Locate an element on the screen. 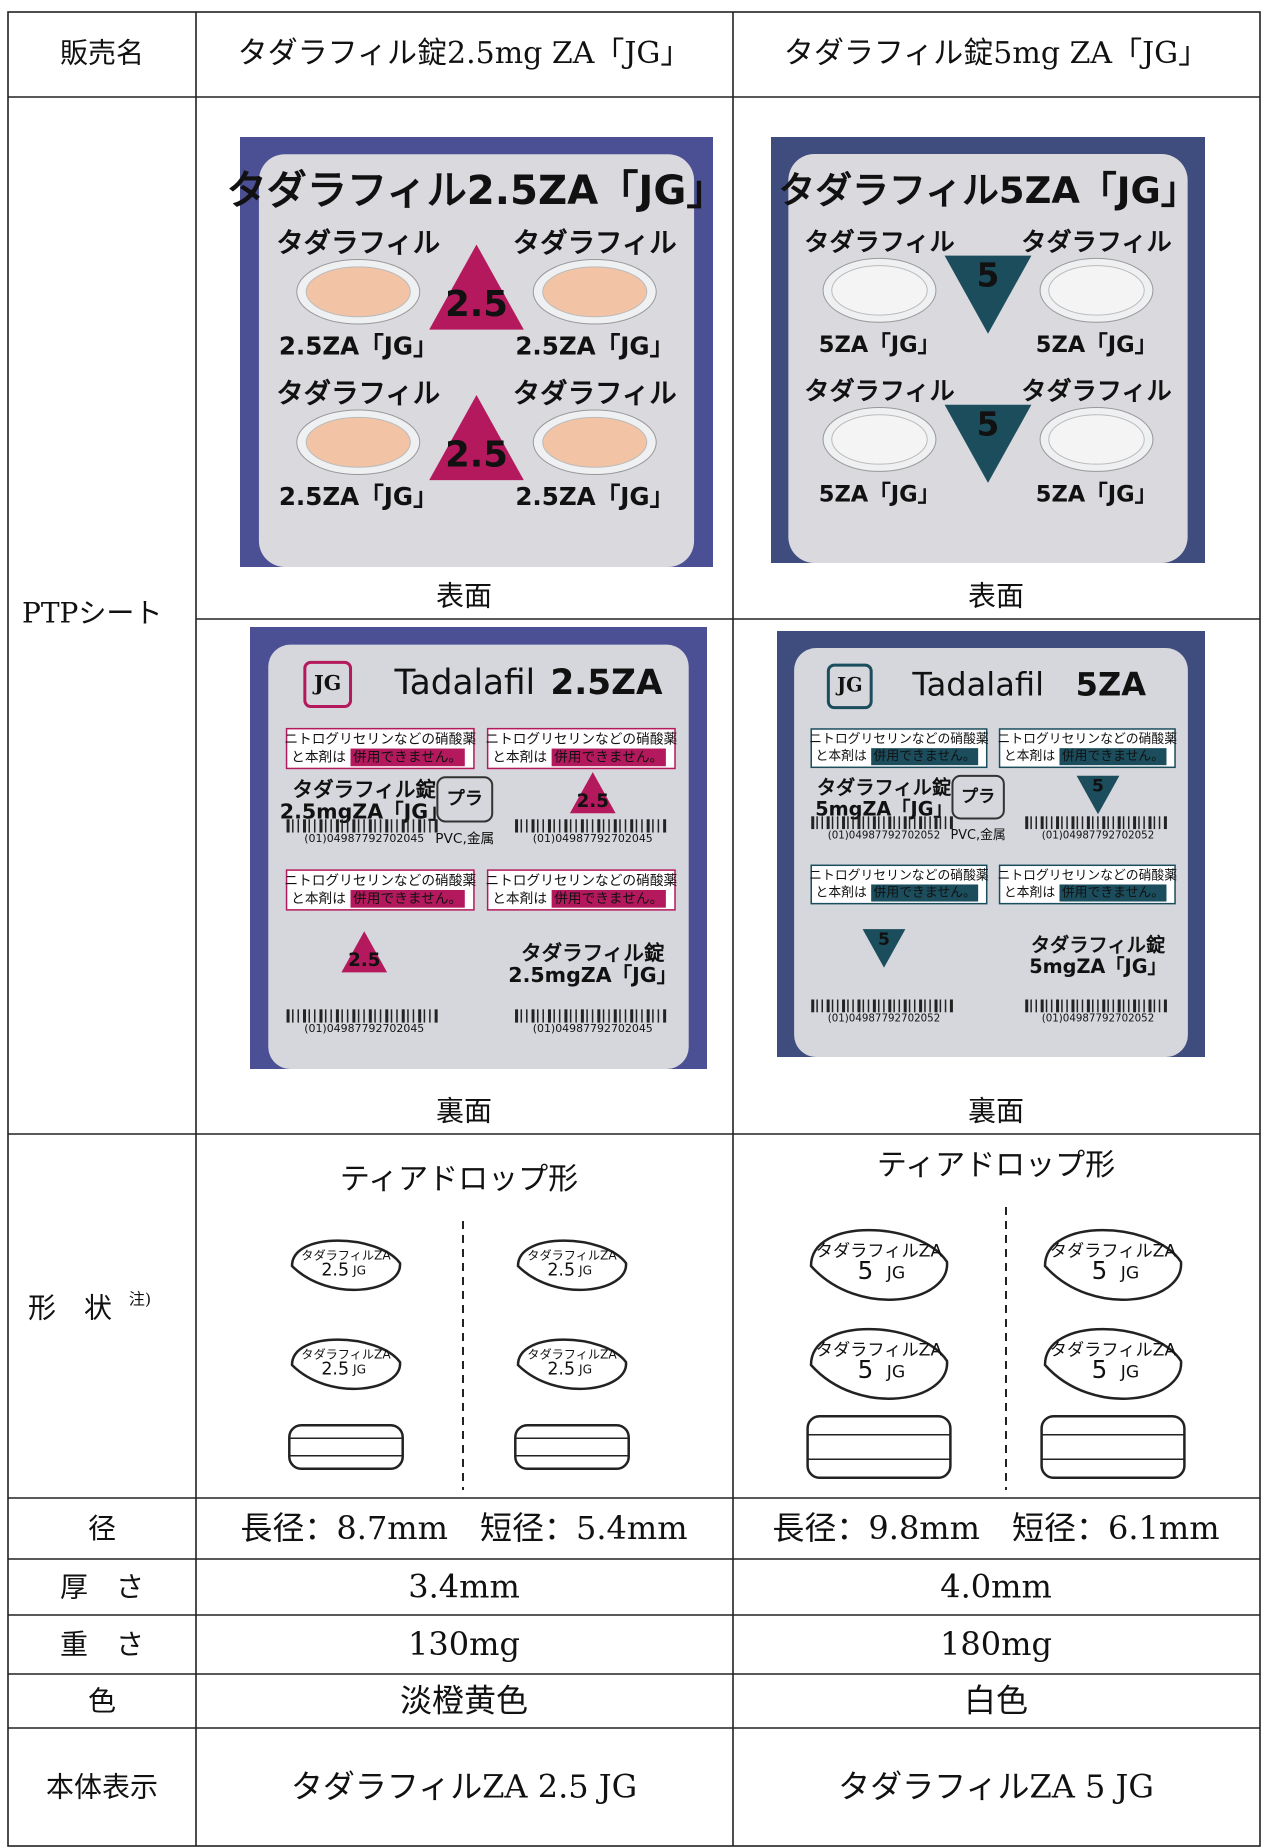 The width and height of the screenshot is (1266, 1848). row-label: PTPシート is located at coordinates (92, 613).